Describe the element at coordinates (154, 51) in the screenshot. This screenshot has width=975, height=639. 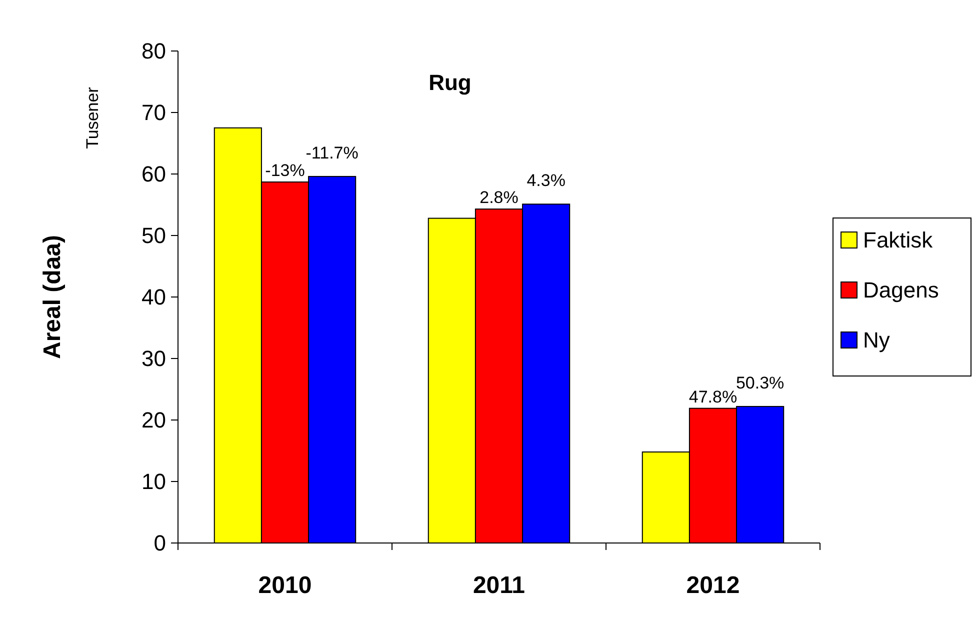
I see `y-tick-label: 80` at that location.